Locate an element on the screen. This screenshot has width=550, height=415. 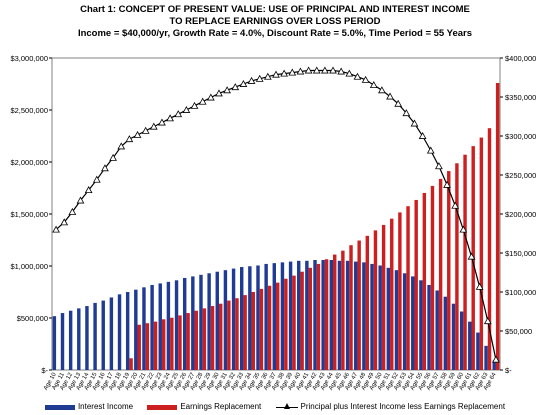
right-axis-tick-label: $250,000 is located at coordinates (520, 175).